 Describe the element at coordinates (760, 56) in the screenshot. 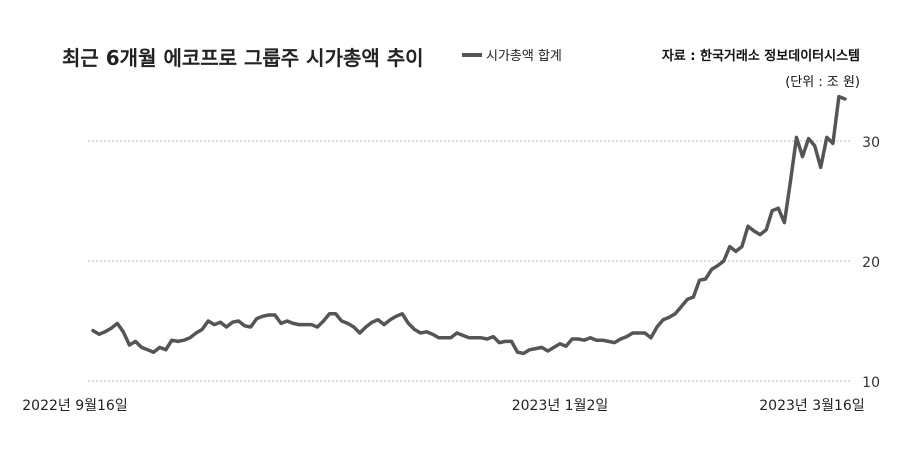

I see `source-note: 자료 : 한국거래소 정보데이터시스템` at that location.